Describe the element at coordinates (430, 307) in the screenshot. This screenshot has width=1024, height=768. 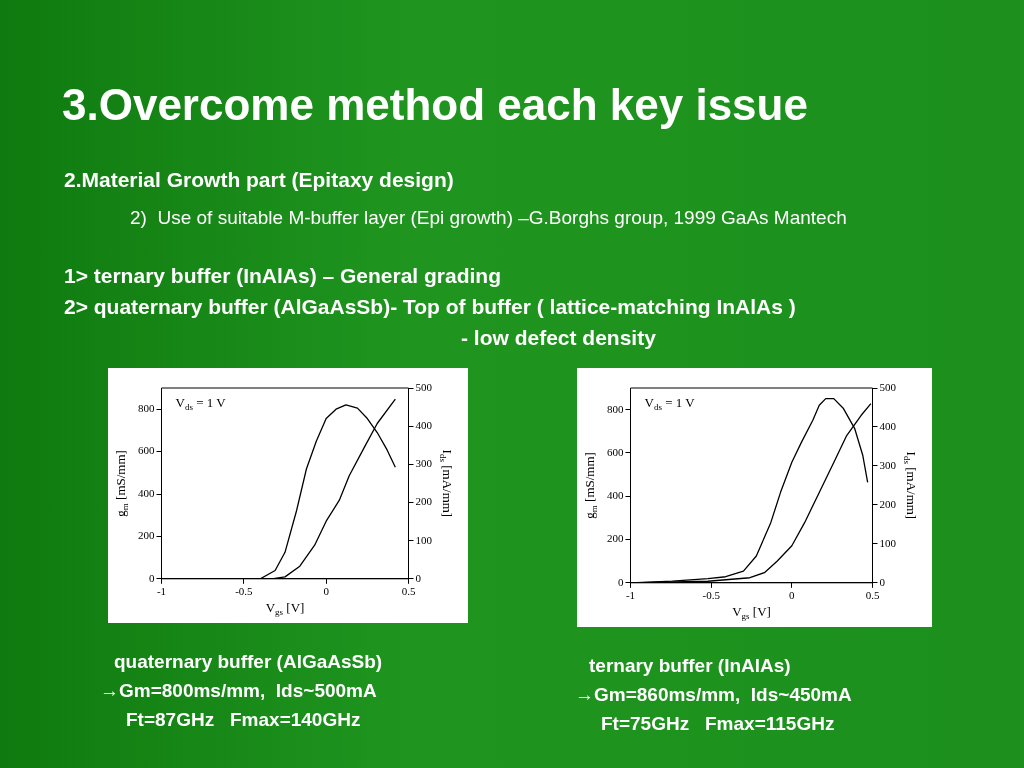
I see `text: 2> quaternary buffer (AlGaAsSb)- Top of buffer ( lattice-matching InAlAs )` at that location.